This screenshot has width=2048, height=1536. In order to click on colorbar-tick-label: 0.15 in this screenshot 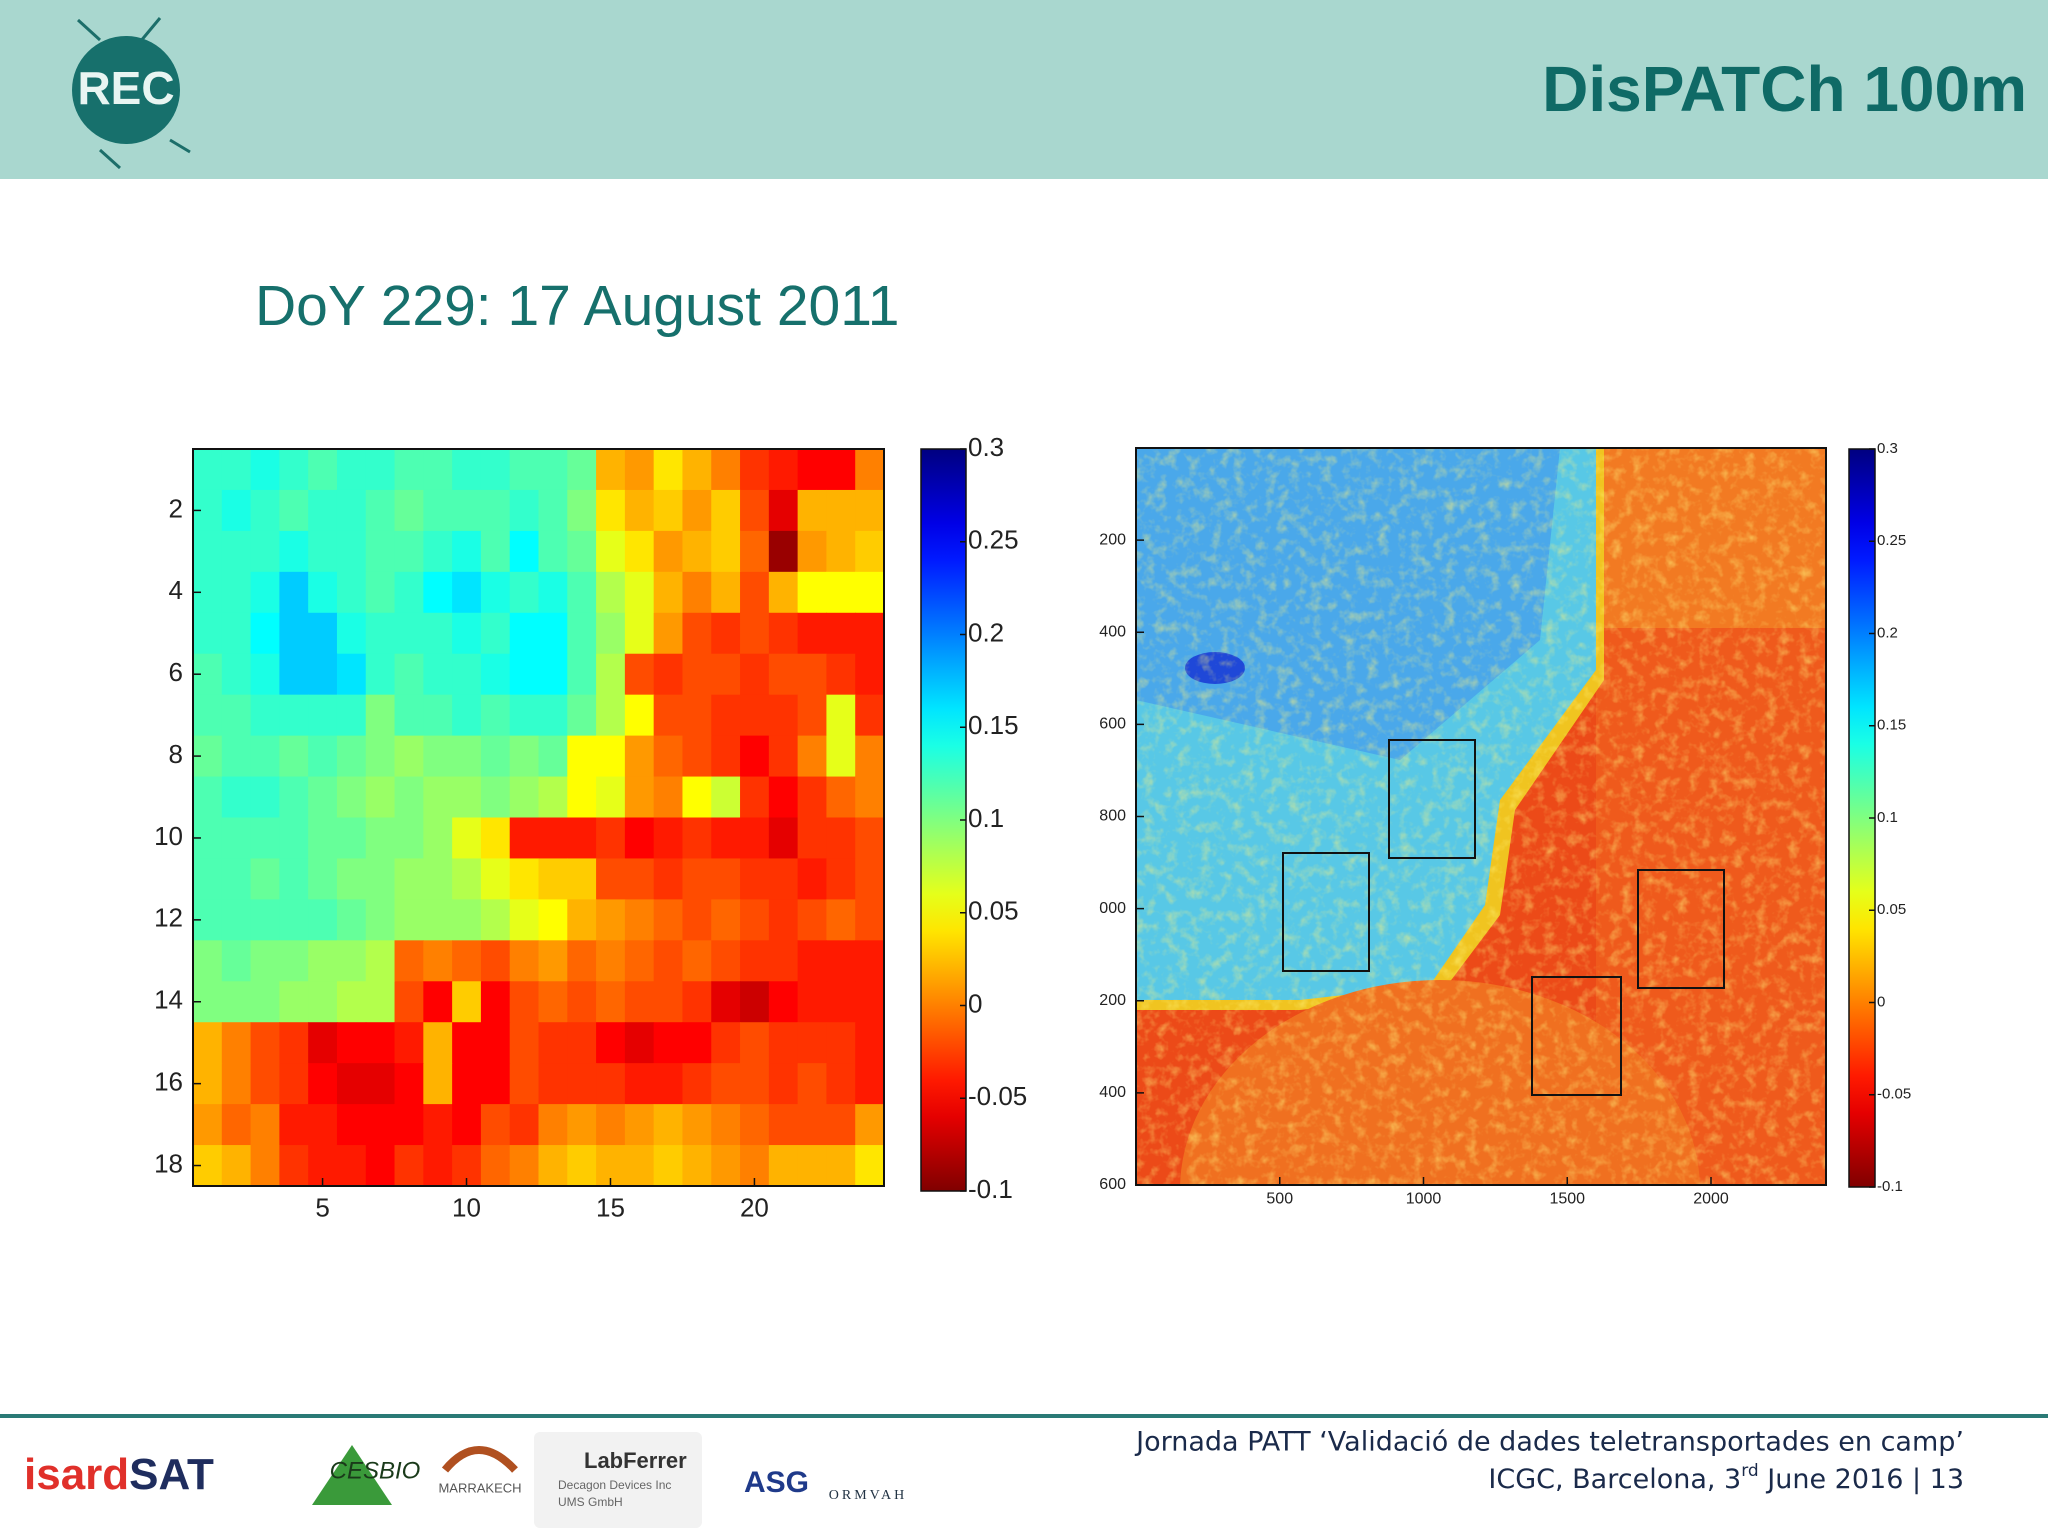, I will do `click(993, 725)`.